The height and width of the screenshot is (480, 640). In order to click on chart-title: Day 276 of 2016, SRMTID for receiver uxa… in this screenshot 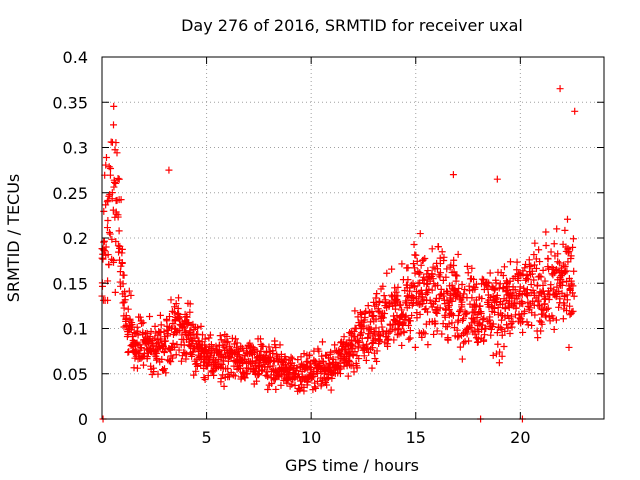, I will do `click(352, 25)`.